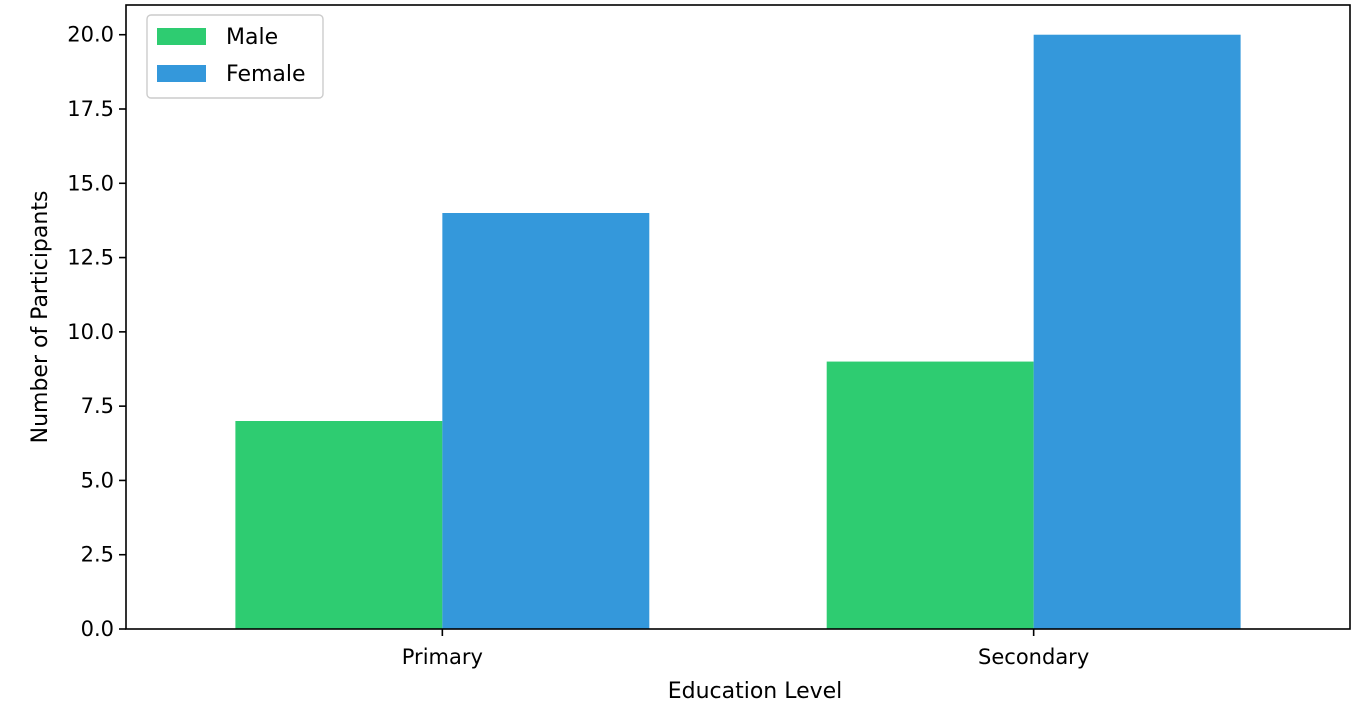  Describe the element at coordinates (181, 36) in the screenshot. I see `legend-swatch-male` at that location.